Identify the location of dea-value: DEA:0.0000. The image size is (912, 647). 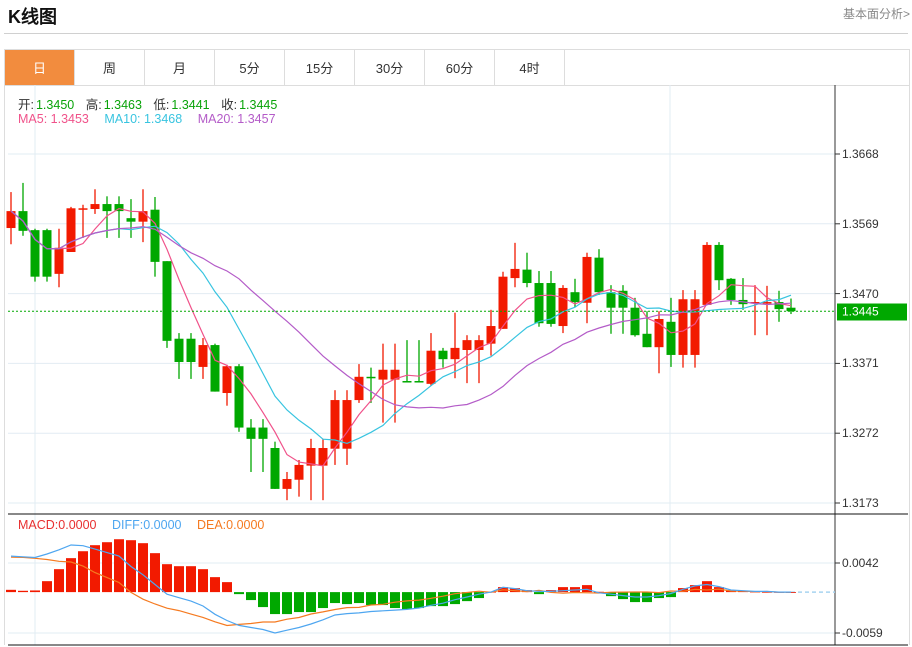
(230, 525).